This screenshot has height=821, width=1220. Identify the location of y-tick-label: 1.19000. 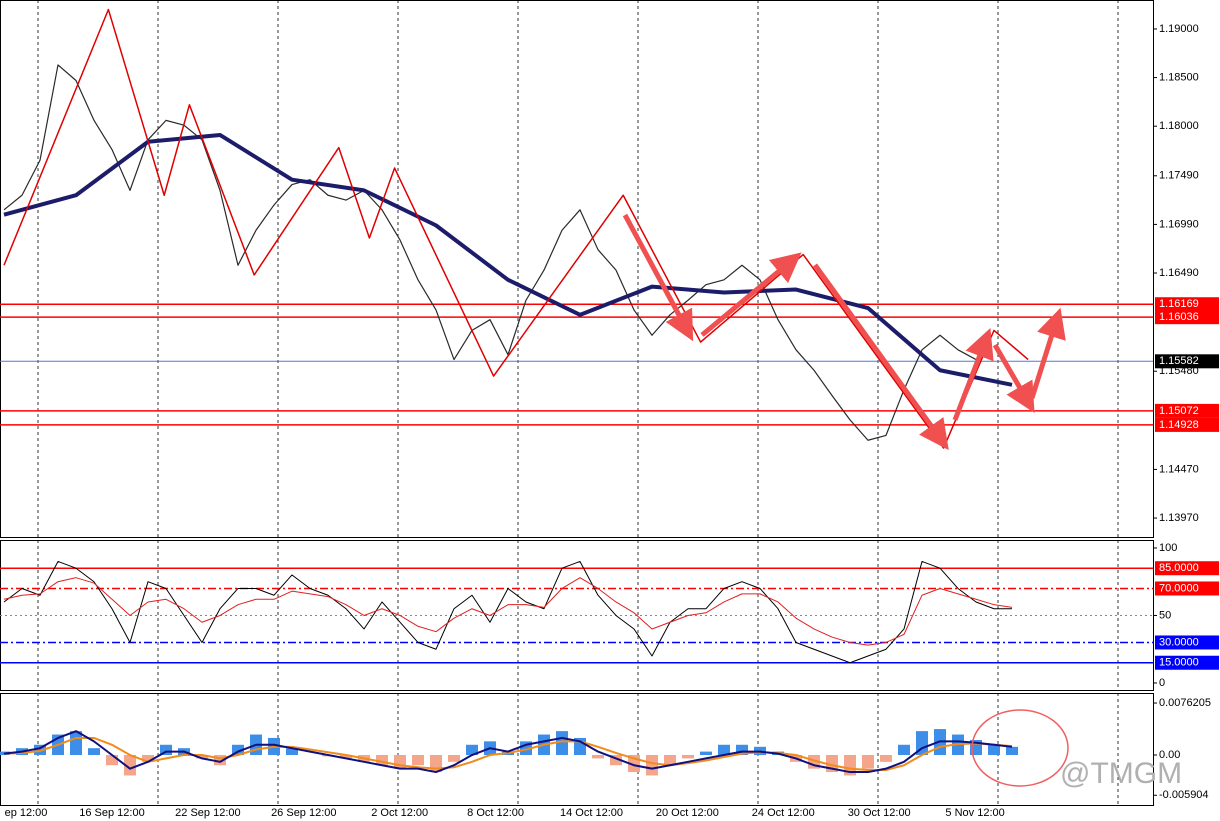
(1179, 29).